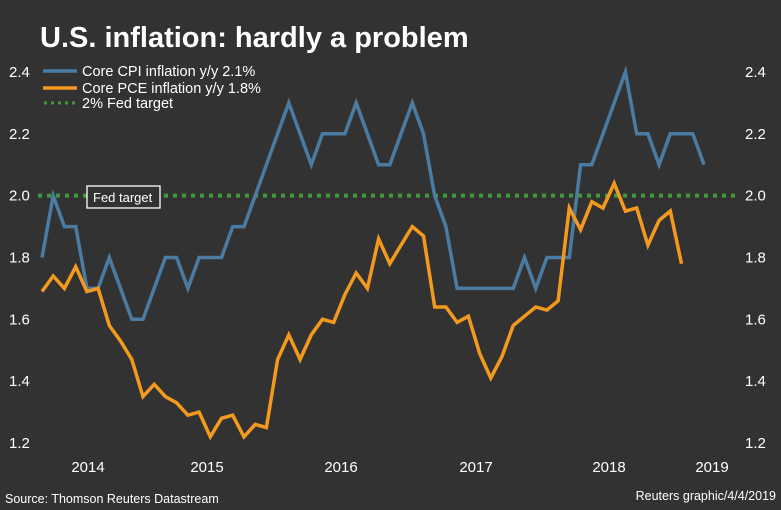 Image resolution: width=781 pixels, height=510 pixels. Describe the element at coordinates (19, 134) in the screenshot. I see `y-tick-label-left: 2.2` at that location.